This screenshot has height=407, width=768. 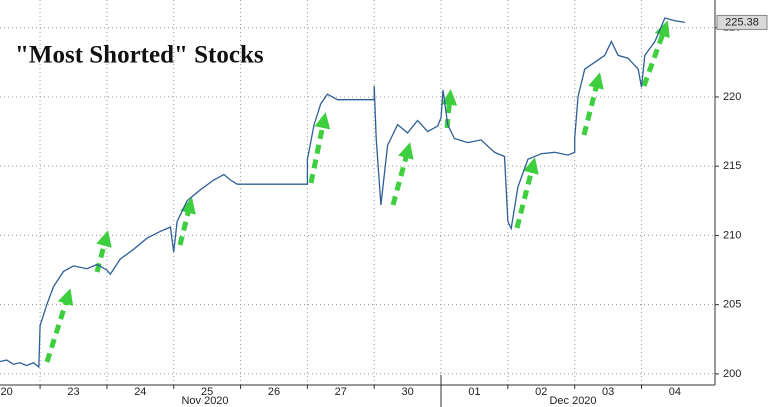 I want to click on y-tick-label: 205, so click(x=732, y=305).